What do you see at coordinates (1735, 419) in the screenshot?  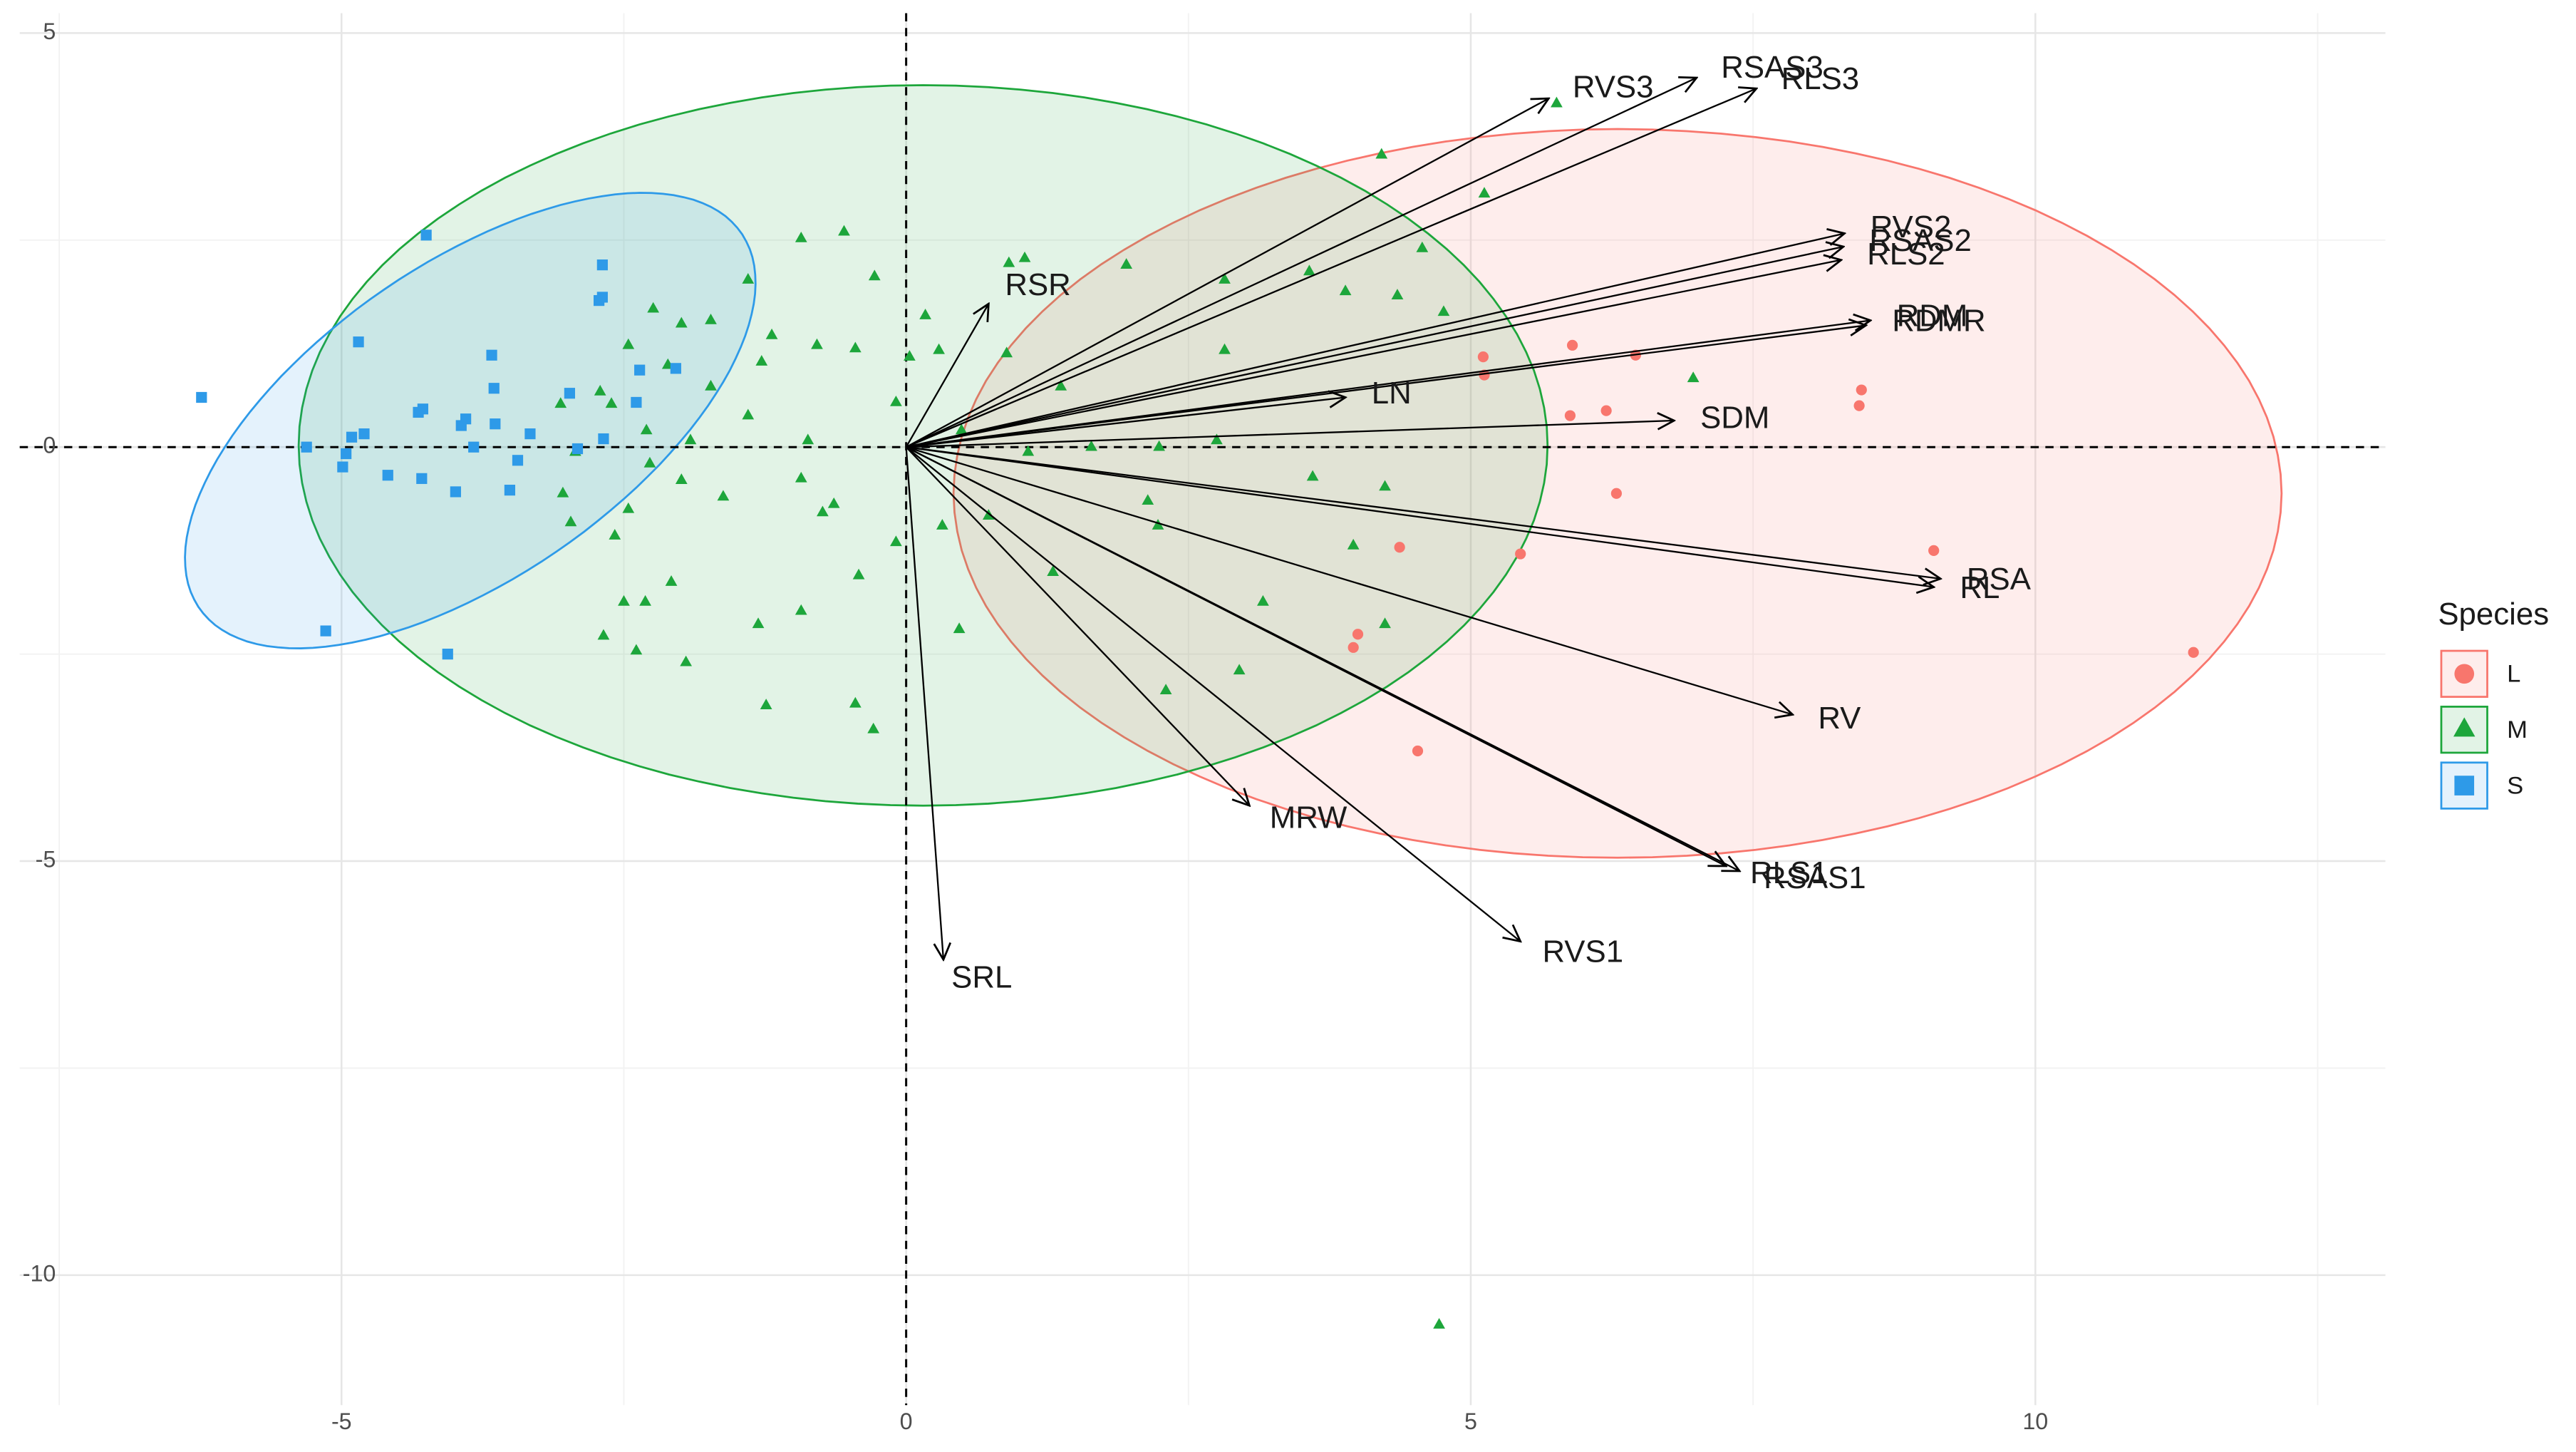 I see `arrow-label: SDM` at bounding box center [1735, 419].